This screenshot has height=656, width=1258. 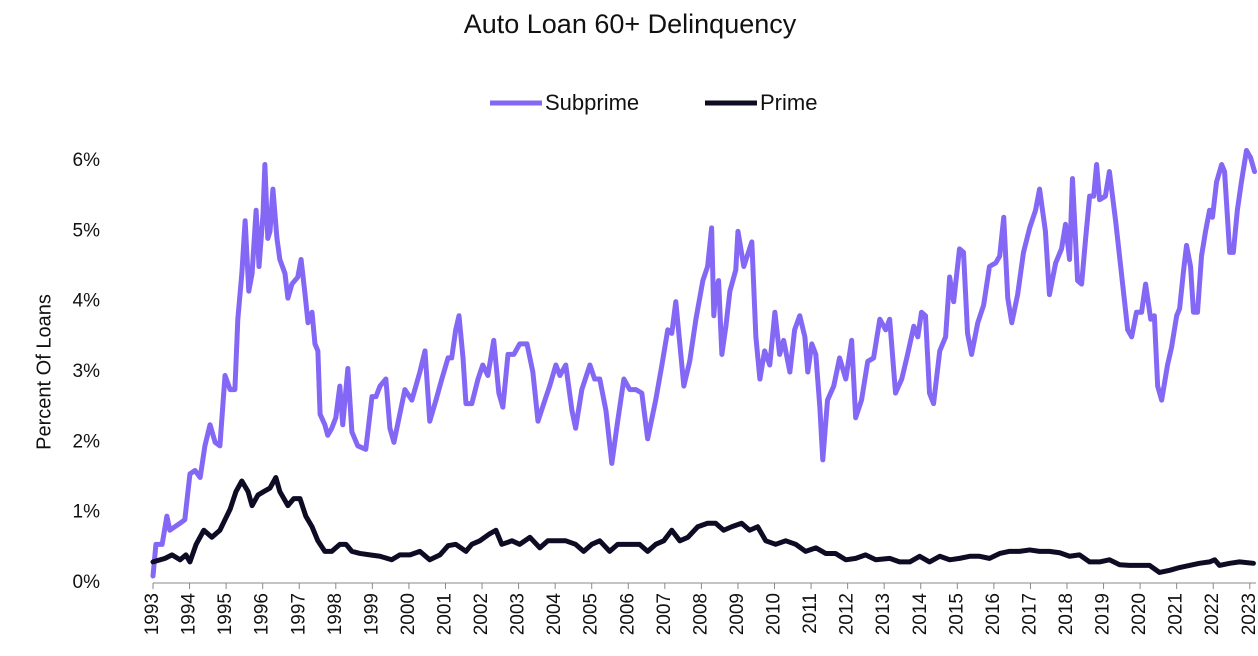 I want to click on x-tick-label: 2016, so click(x=993, y=614).